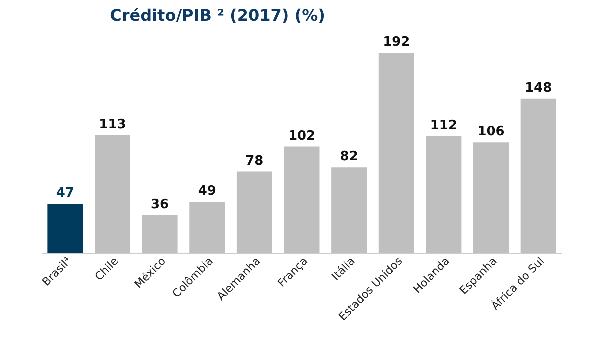 This screenshot has width=606, height=341. What do you see at coordinates (65, 194) in the screenshot?
I see `data-label: 47` at bounding box center [65, 194].